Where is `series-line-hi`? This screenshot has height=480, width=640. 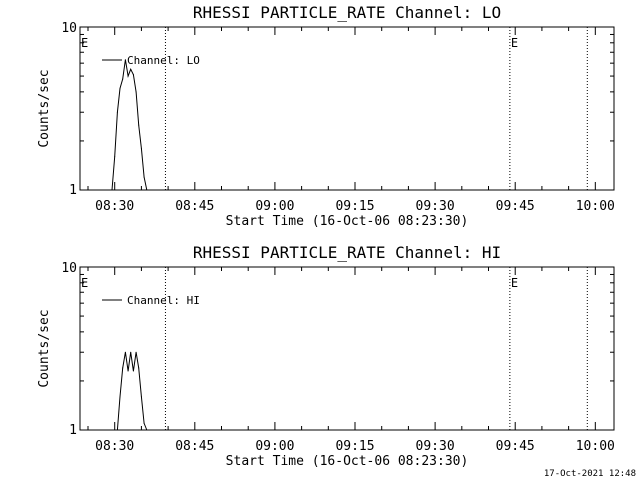 series-line-hi is located at coordinates (132, 391).